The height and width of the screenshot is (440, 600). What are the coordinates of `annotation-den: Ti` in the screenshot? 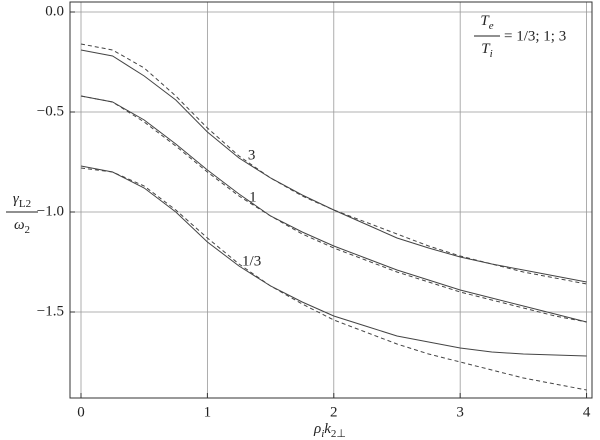 It's located at (486, 50).